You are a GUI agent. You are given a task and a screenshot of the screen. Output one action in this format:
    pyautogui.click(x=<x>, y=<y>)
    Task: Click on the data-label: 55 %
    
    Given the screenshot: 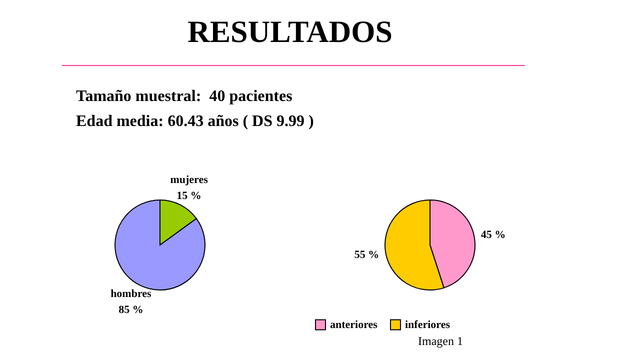 What is the action you would take?
    pyautogui.click(x=367, y=255)
    